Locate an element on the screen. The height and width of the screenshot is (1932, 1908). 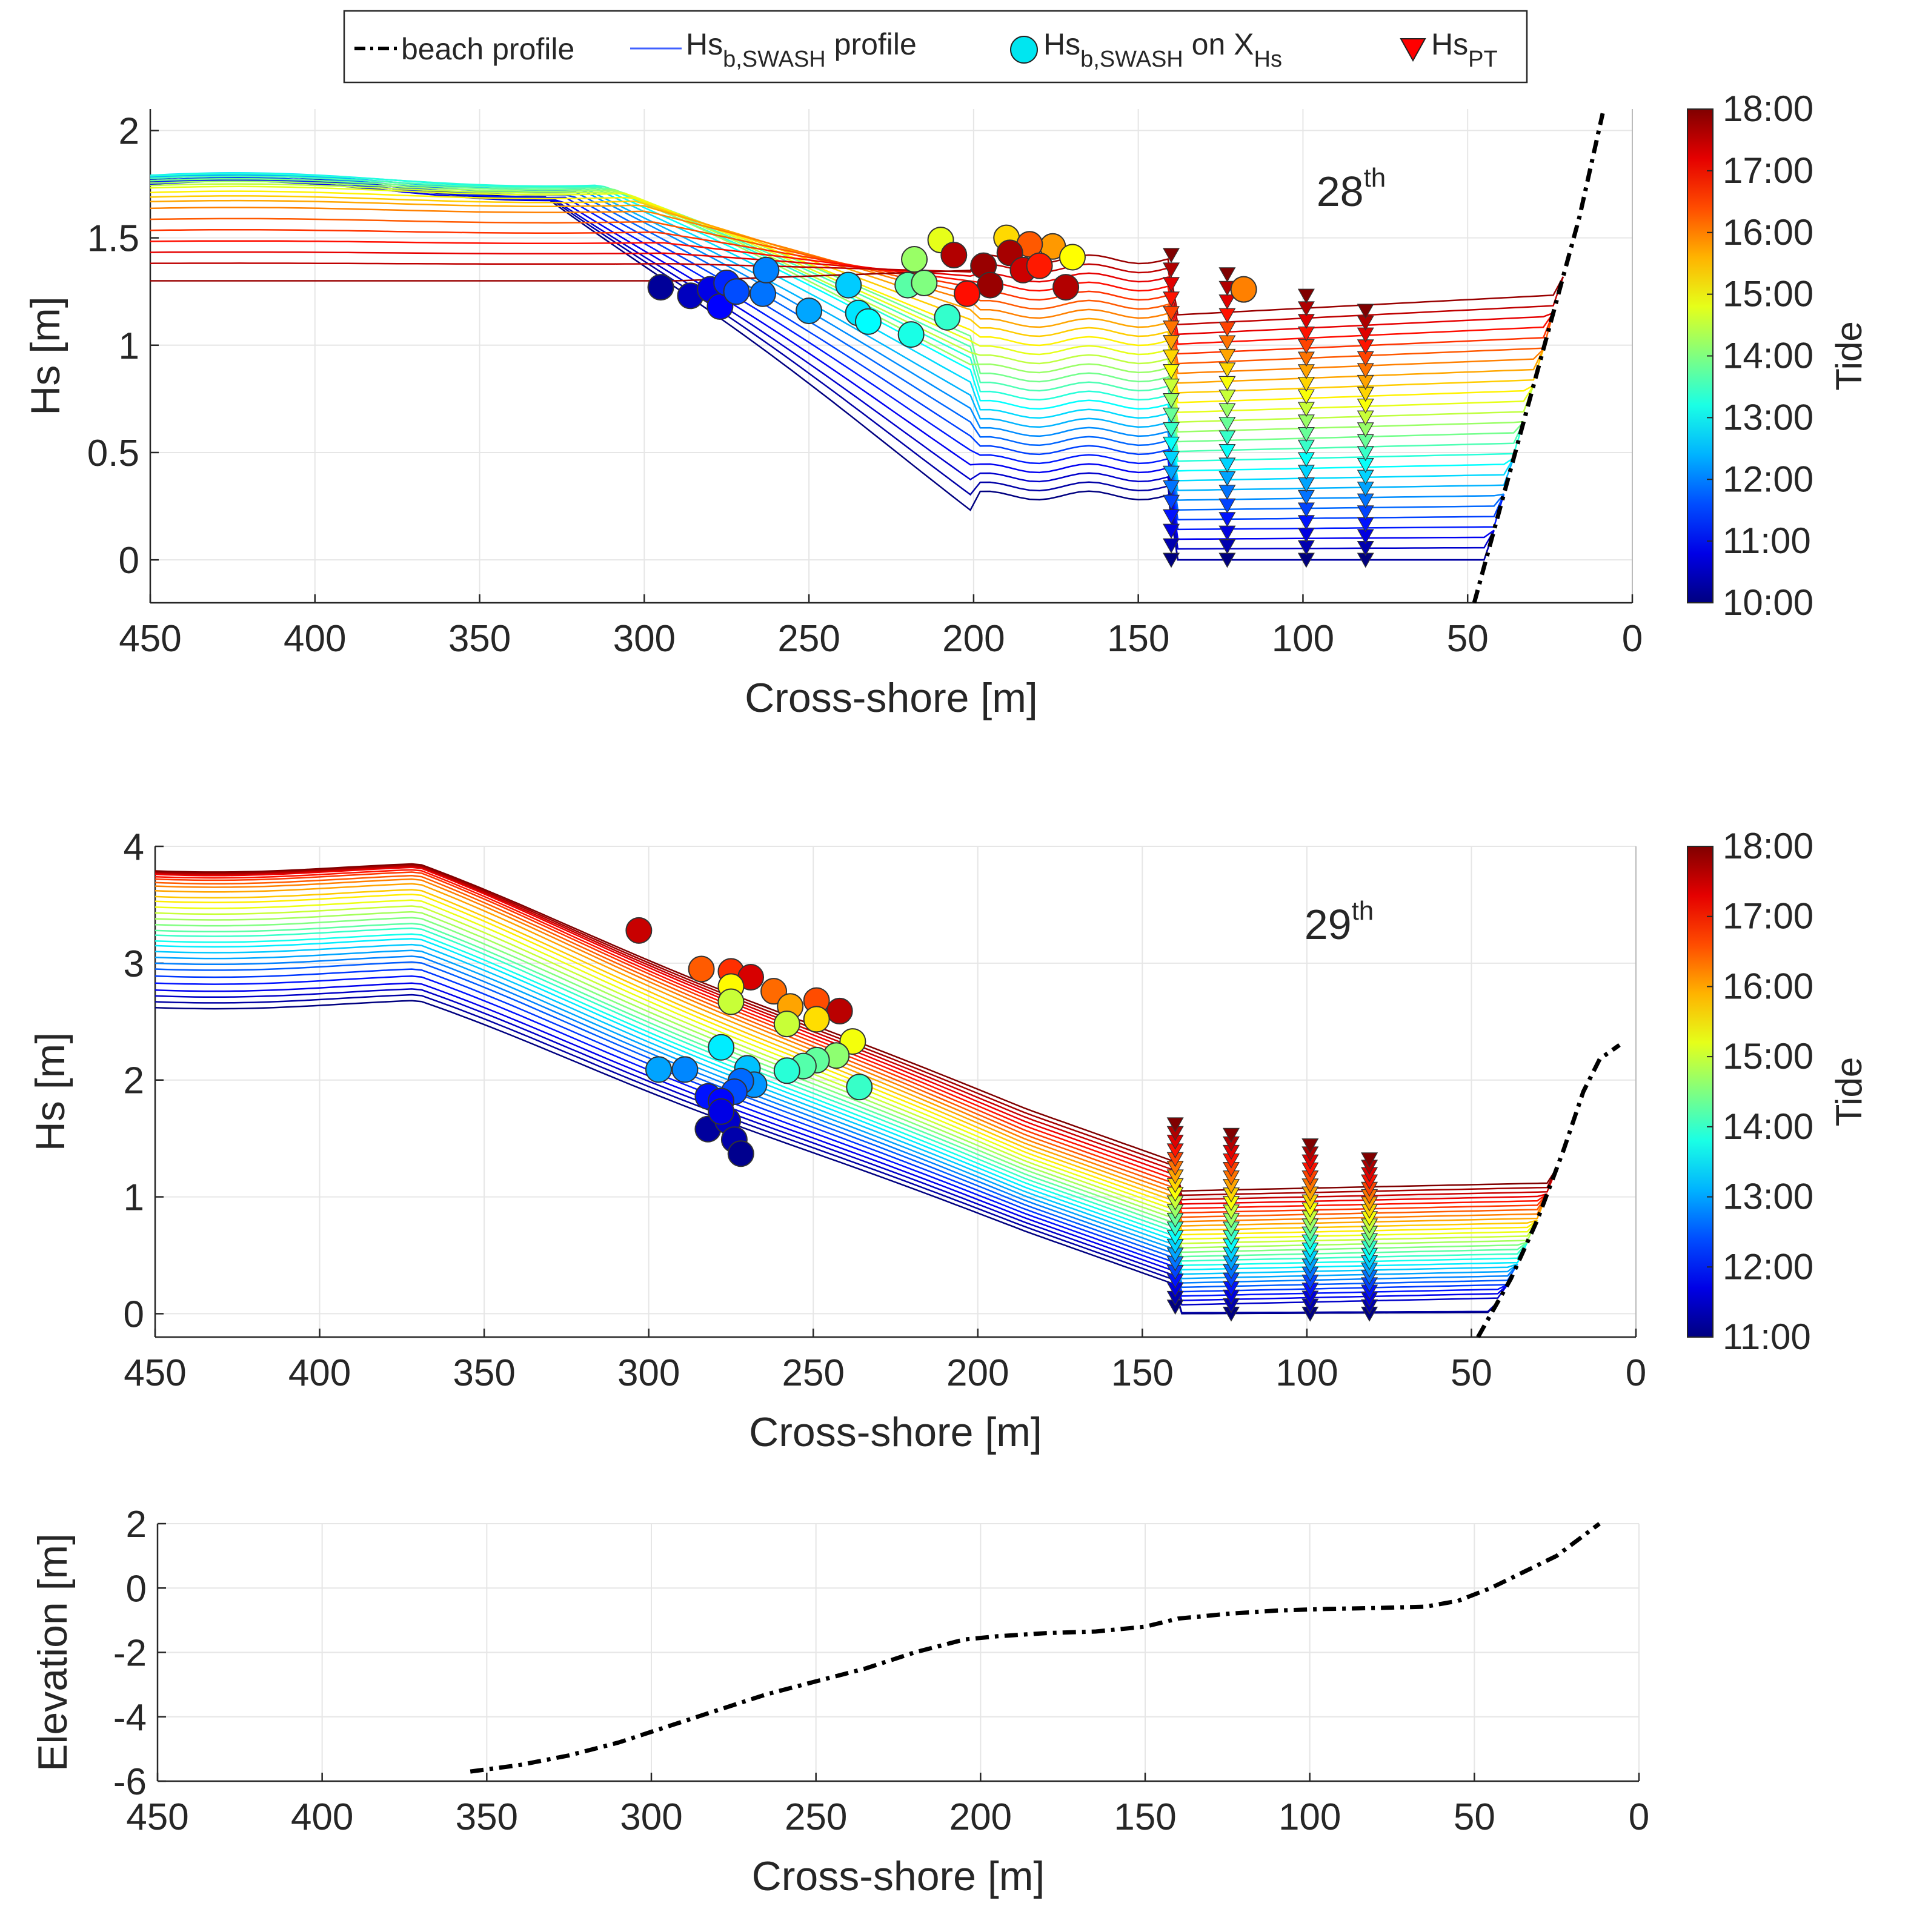
p29-colorbar-tick-label: 13:00 is located at coordinates (1768, 1197).